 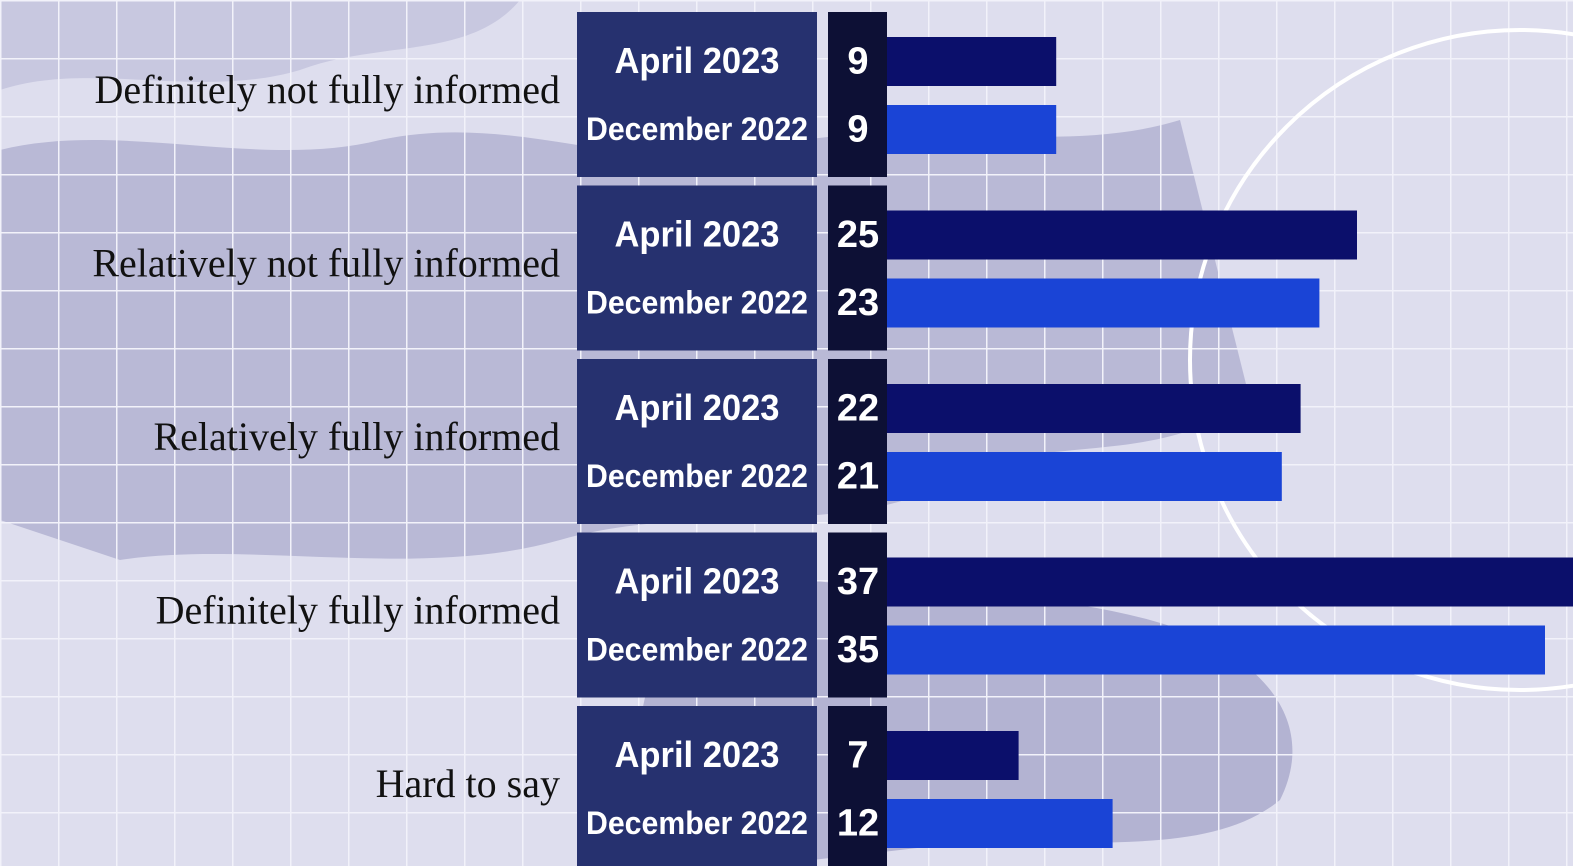 I want to click on value-label: 25, so click(x=858, y=235).